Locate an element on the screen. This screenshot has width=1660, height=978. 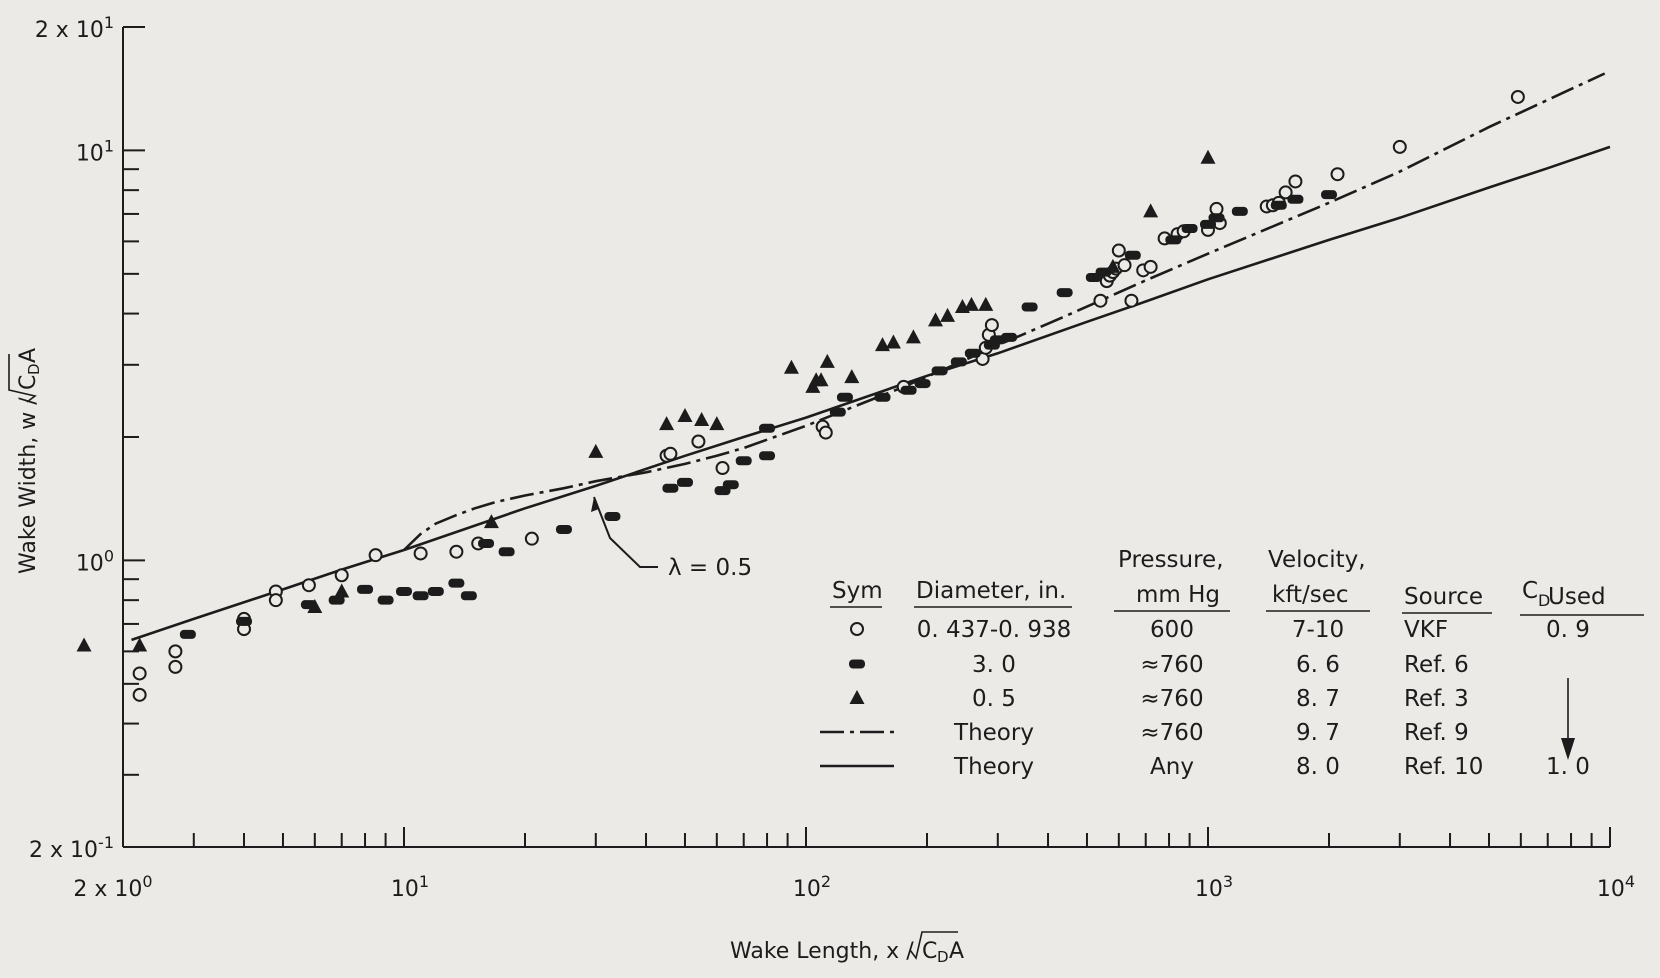
legend-marker-open-circle is located at coordinates (857, 629).